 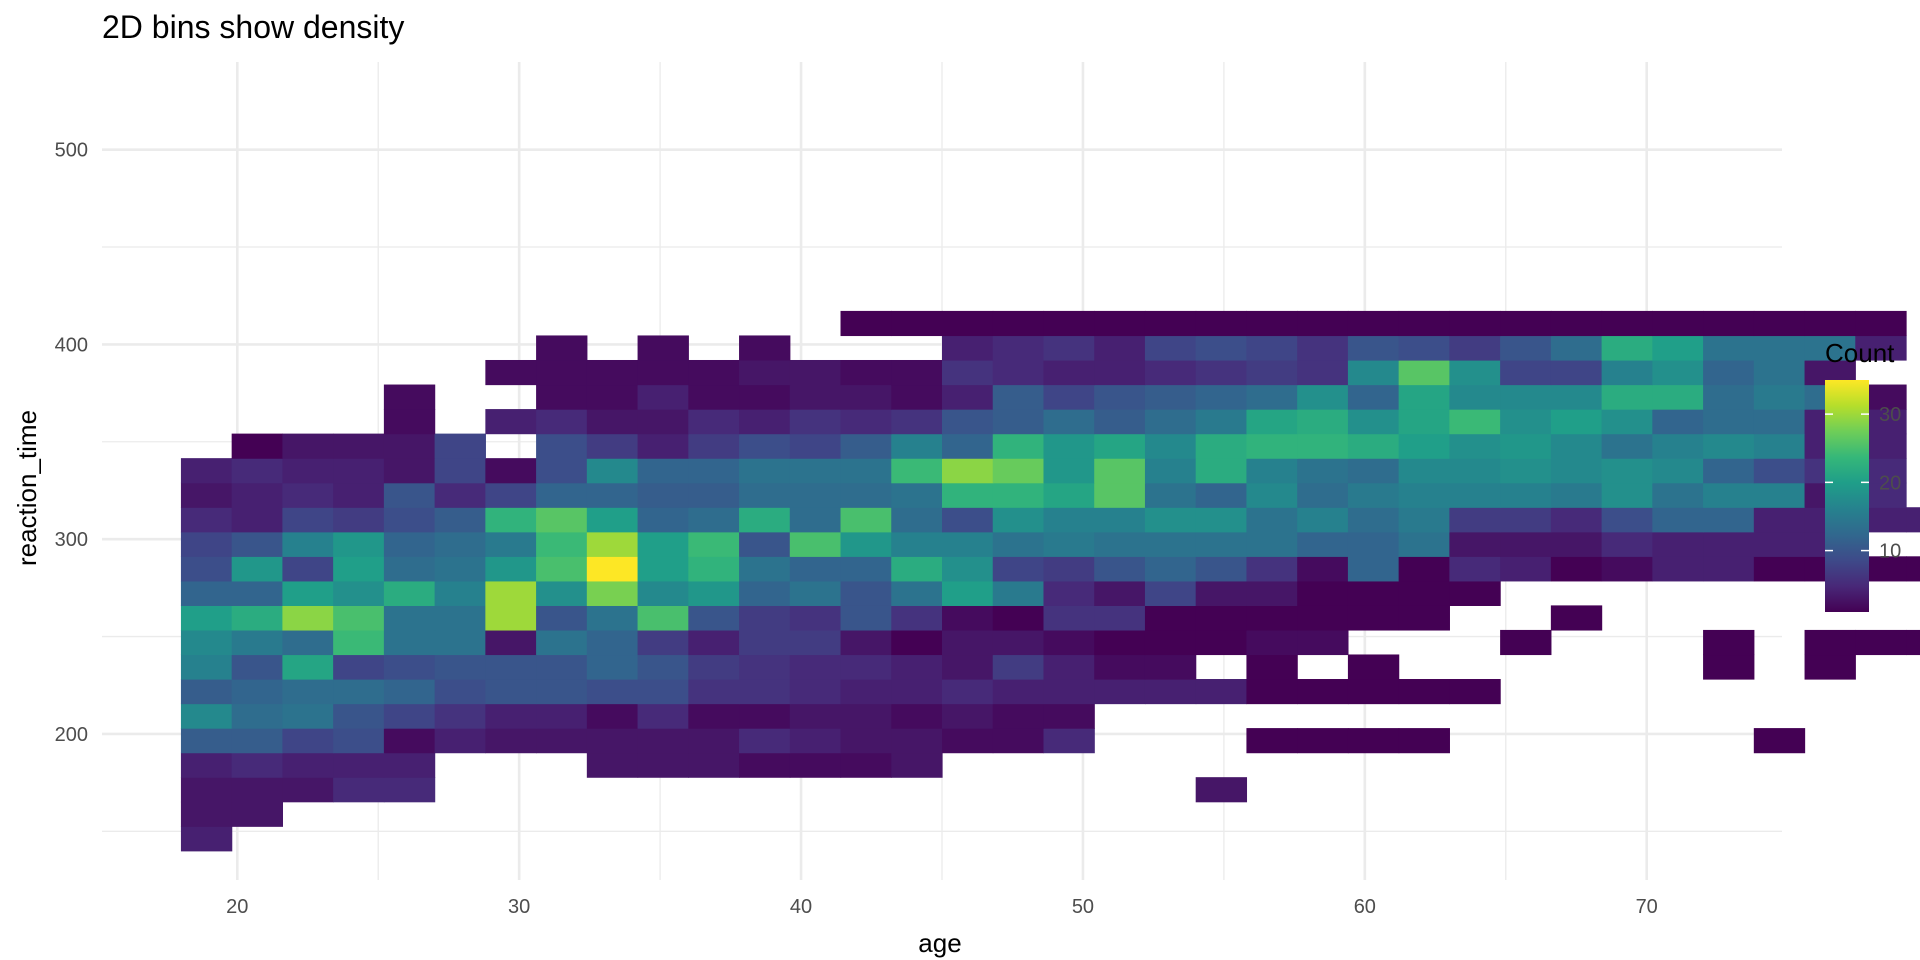 What do you see at coordinates (1083, 907) in the screenshot?
I see `x-tick-label: 50` at bounding box center [1083, 907].